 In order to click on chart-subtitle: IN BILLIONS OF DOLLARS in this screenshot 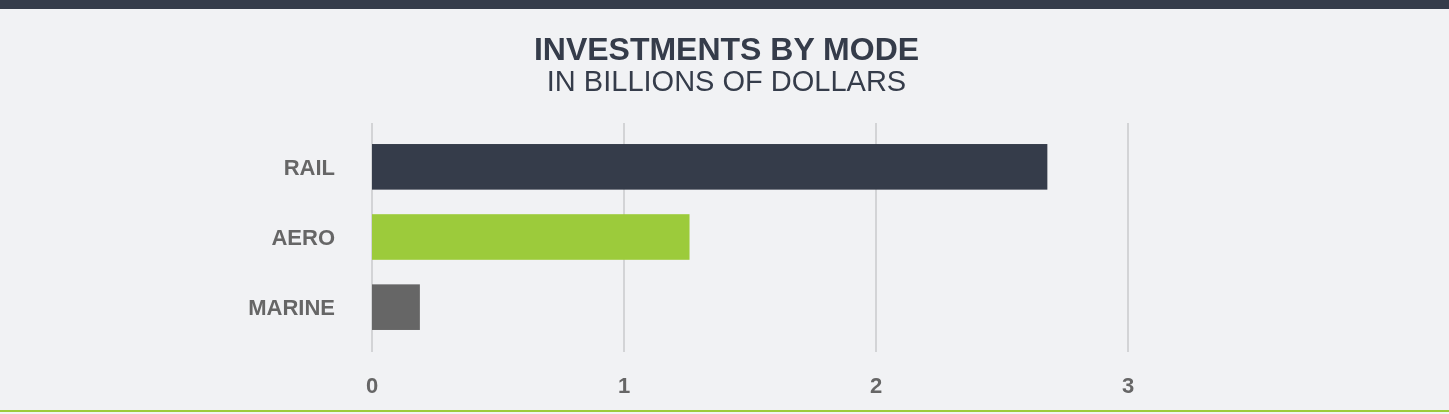, I will do `click(726, 81)`.